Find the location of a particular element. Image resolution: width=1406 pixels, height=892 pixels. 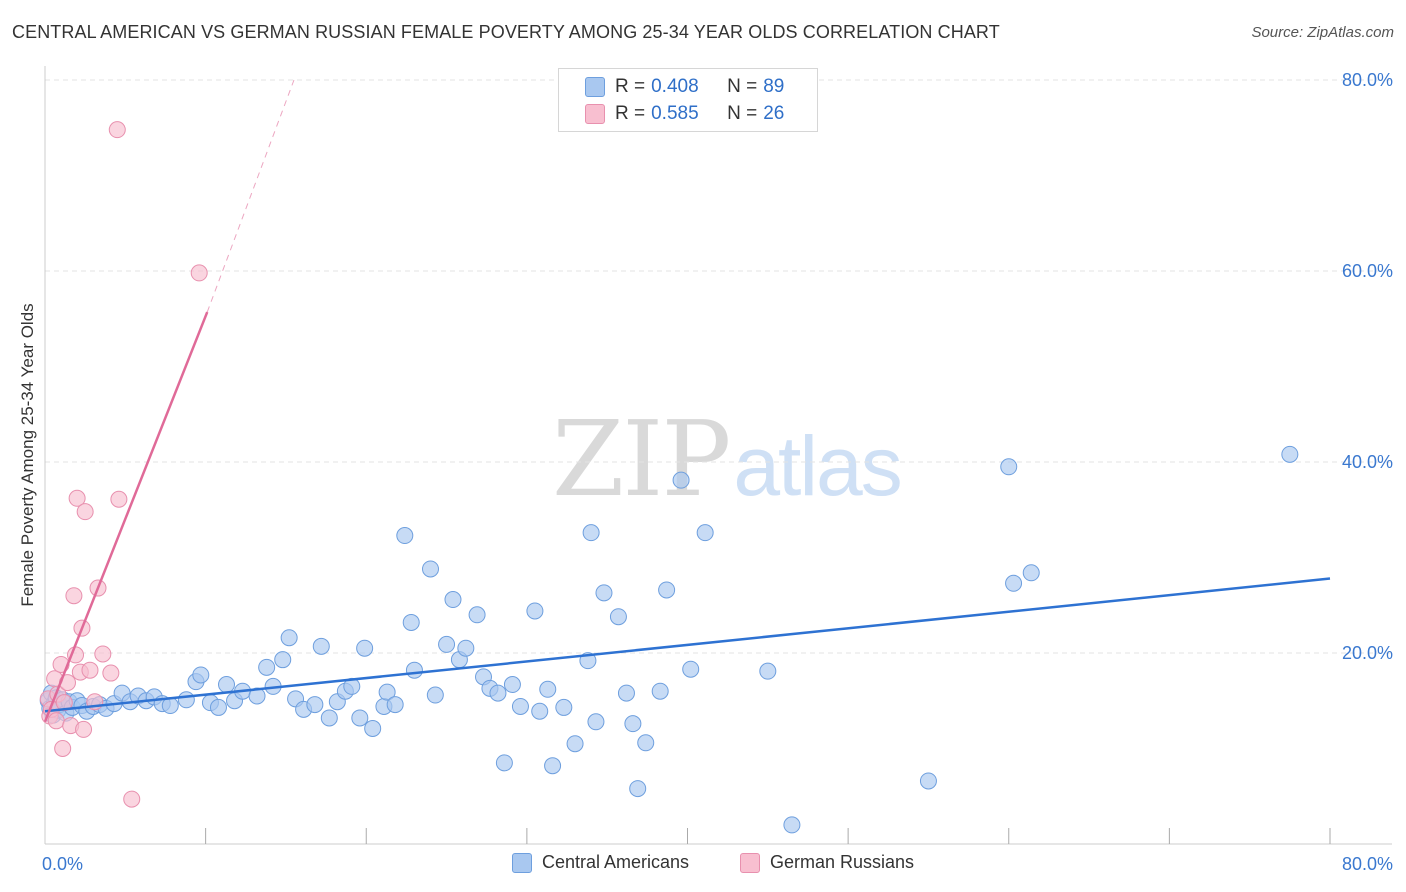

legend-row-german-russians: R = 0.585 N = 26 is located at coordinates (684, 114).